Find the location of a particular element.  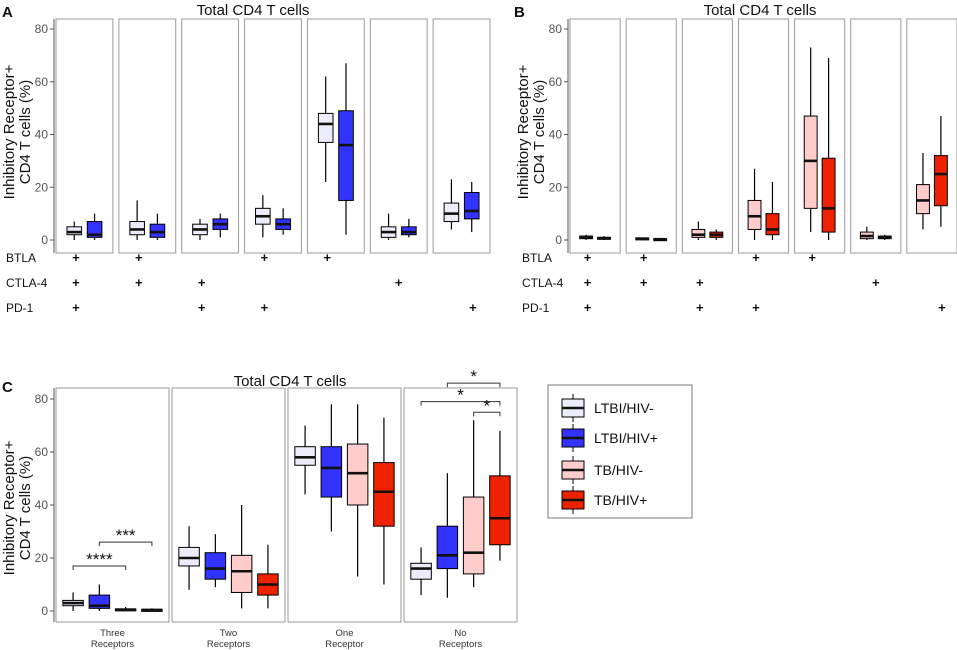

panel-b-row-pd1: PD-1 is located at coordinates (536, 308).